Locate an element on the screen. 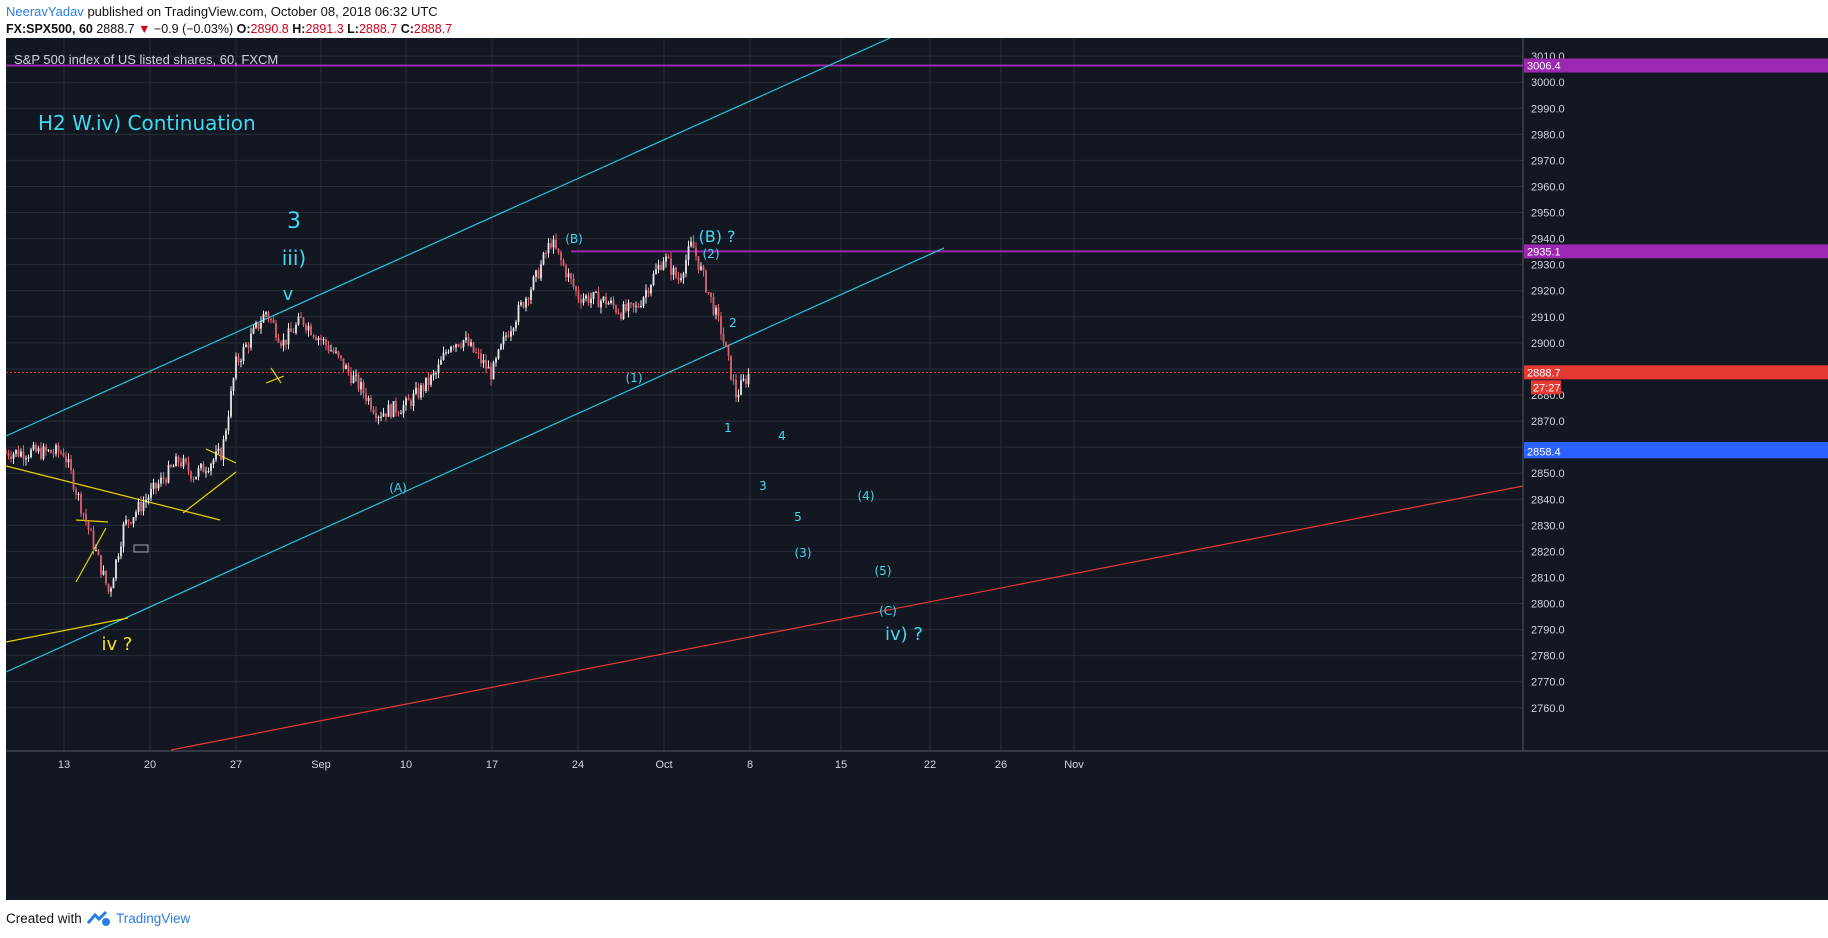  wave-label: (C) is located at coordinates (888, 611).